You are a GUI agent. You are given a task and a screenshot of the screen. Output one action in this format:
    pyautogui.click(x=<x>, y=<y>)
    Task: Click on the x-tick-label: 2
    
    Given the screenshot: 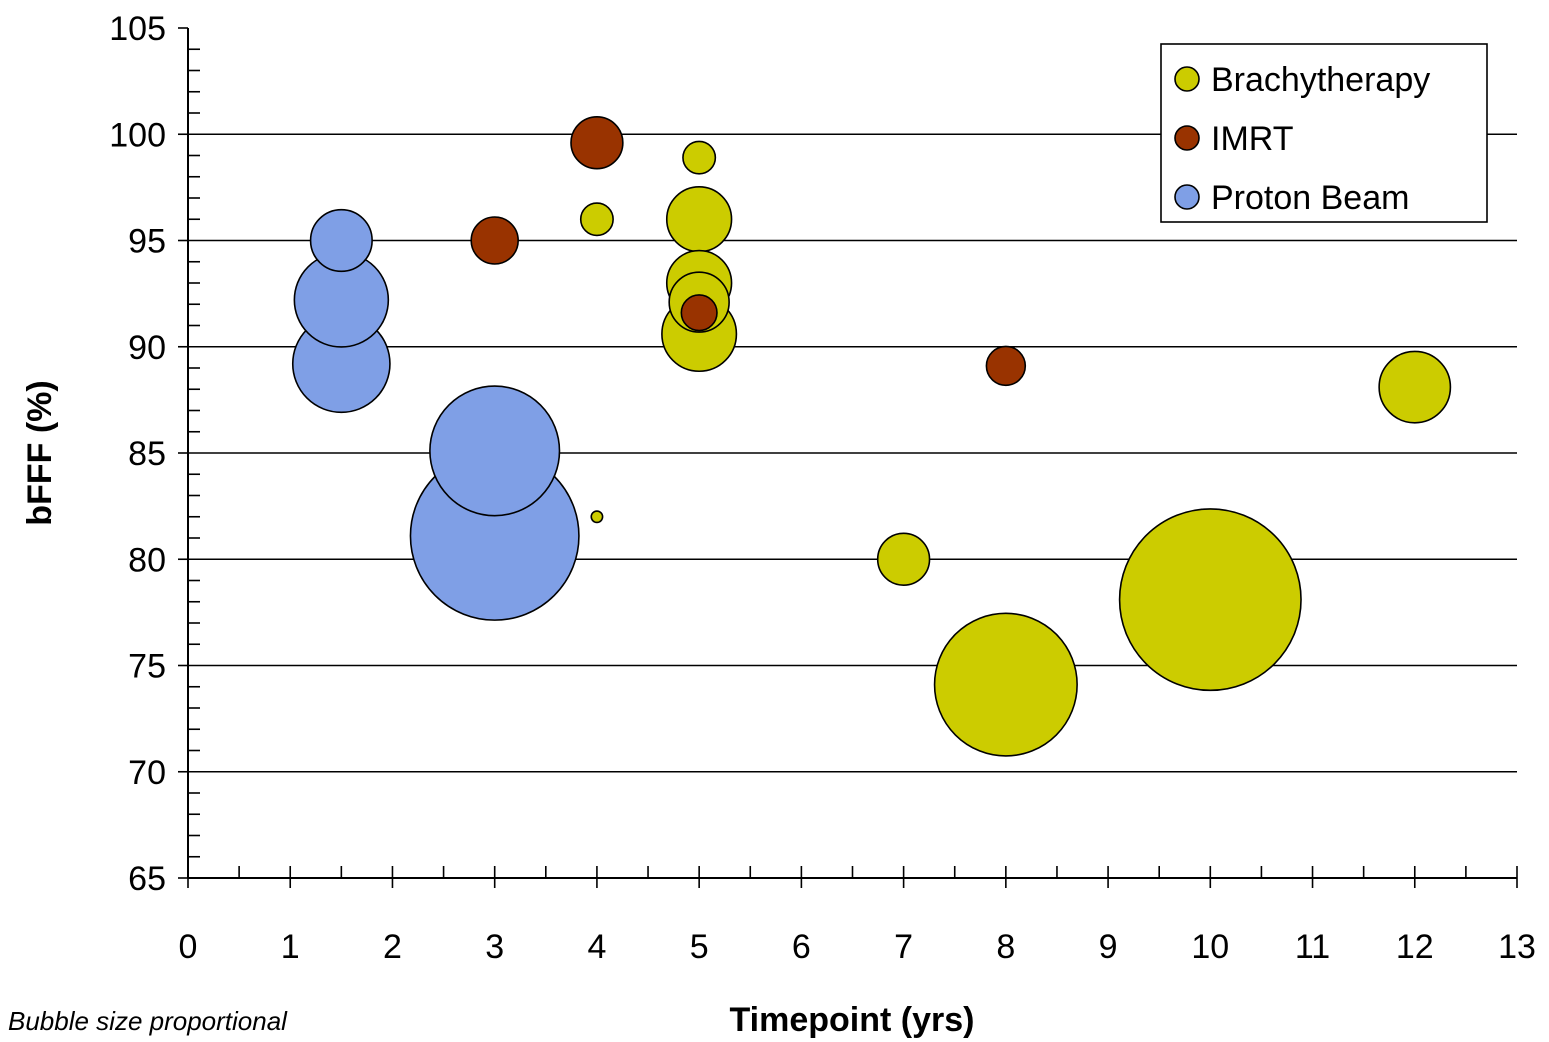 What is the action you would take?
    pyautogui.click(x=392, y=947)
    